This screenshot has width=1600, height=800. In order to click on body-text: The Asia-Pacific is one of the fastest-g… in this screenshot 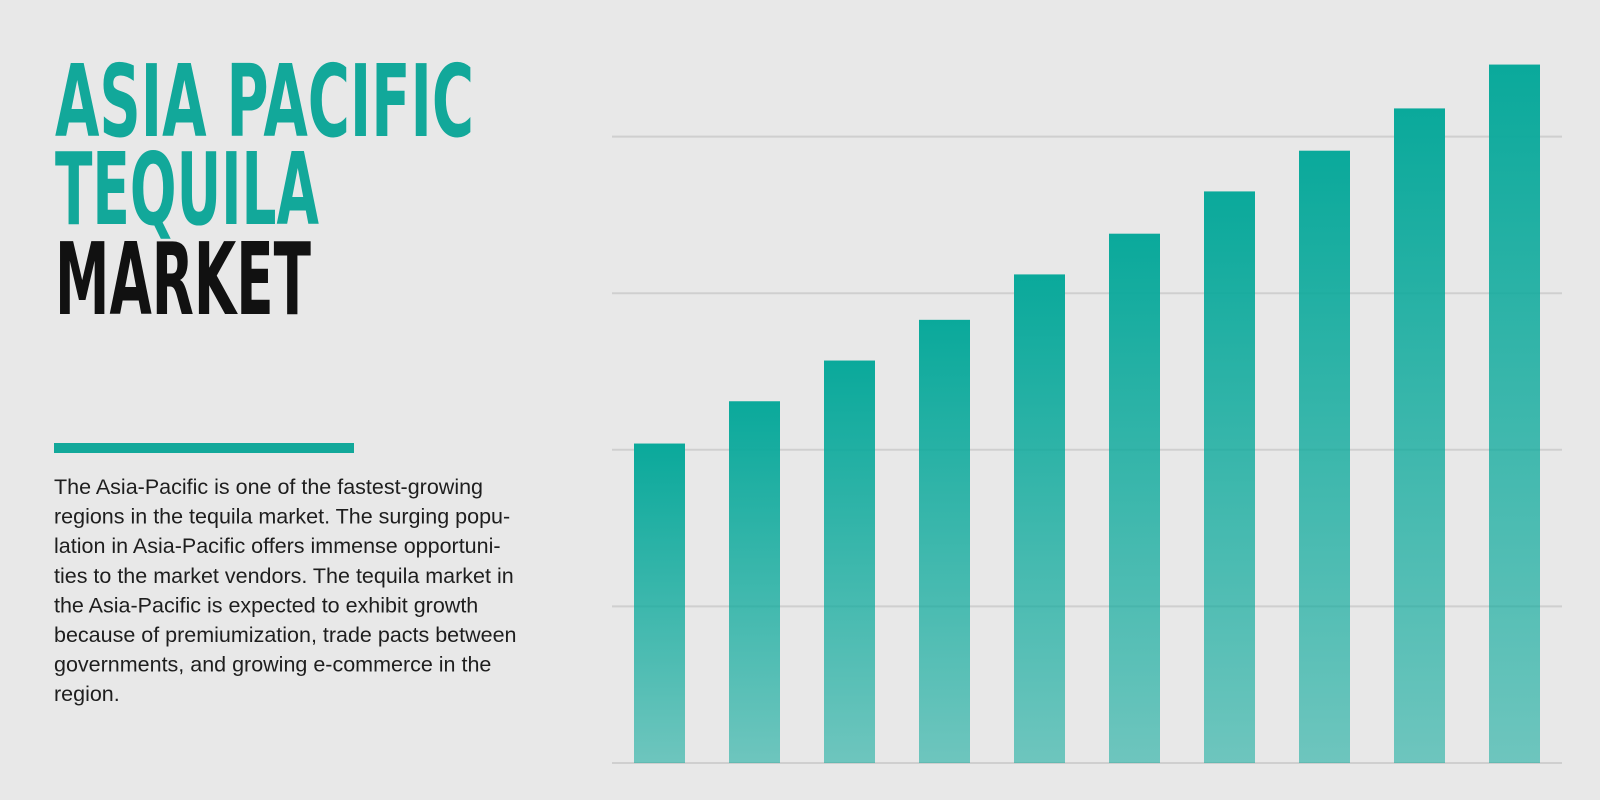, I will do `click(285, 590)`.